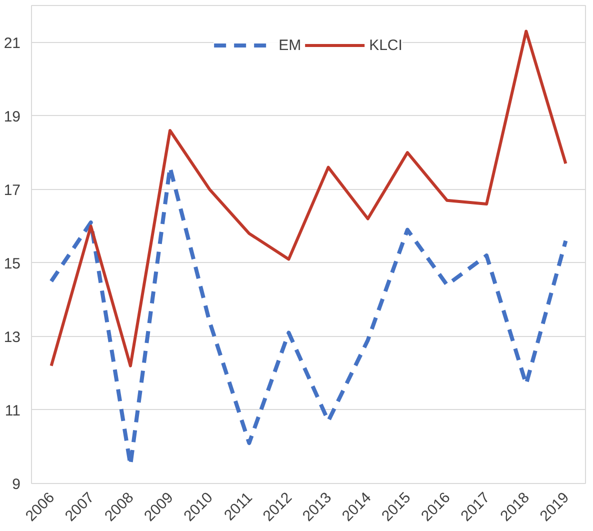 This screenshot has width=593, height=531. I want to click on y-tick-label: 13, so click(12, 337).